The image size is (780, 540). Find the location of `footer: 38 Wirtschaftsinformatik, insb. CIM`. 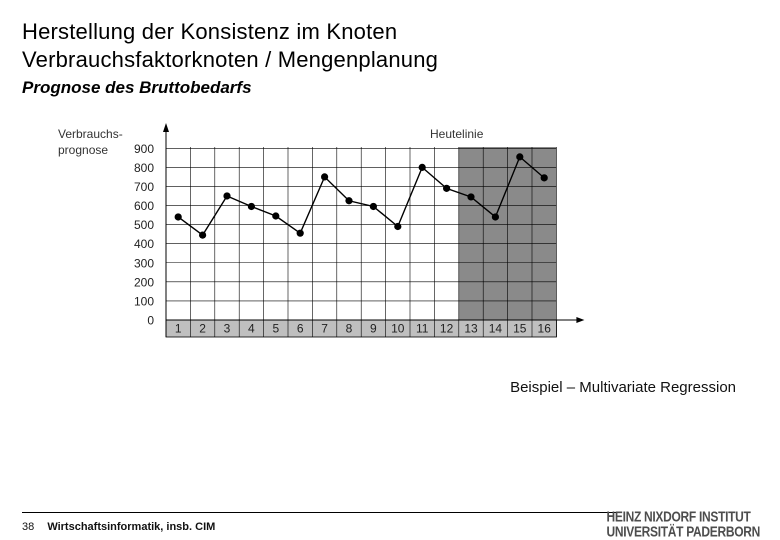

footer: 38 Wirtschaftsinformatik, insb. CIM is located at coordinates (118, 527).